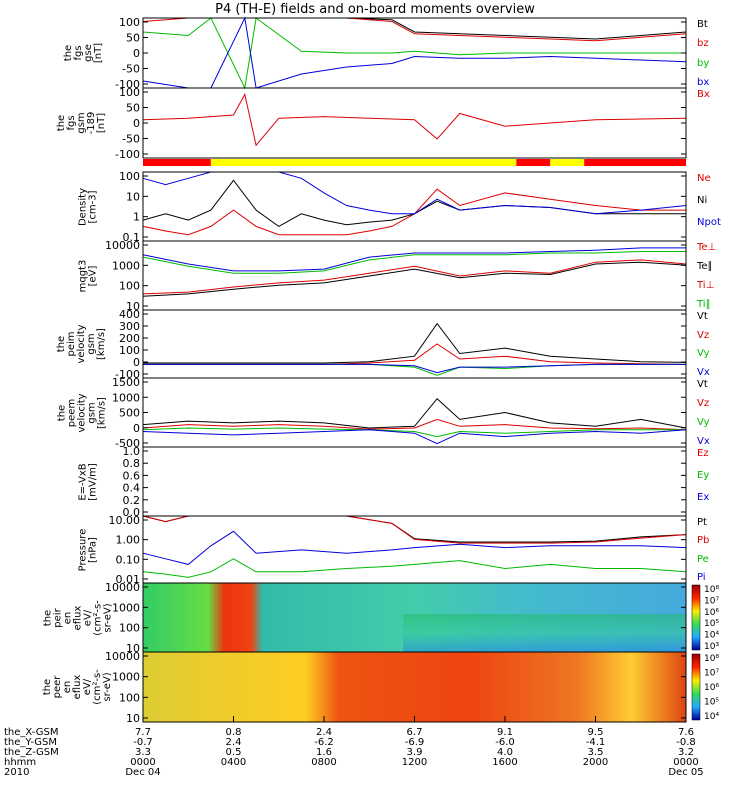 Image resolution: width=750 pixels, height=800 pixels. I want to click on frame-vel_peim, so click(414, 344).